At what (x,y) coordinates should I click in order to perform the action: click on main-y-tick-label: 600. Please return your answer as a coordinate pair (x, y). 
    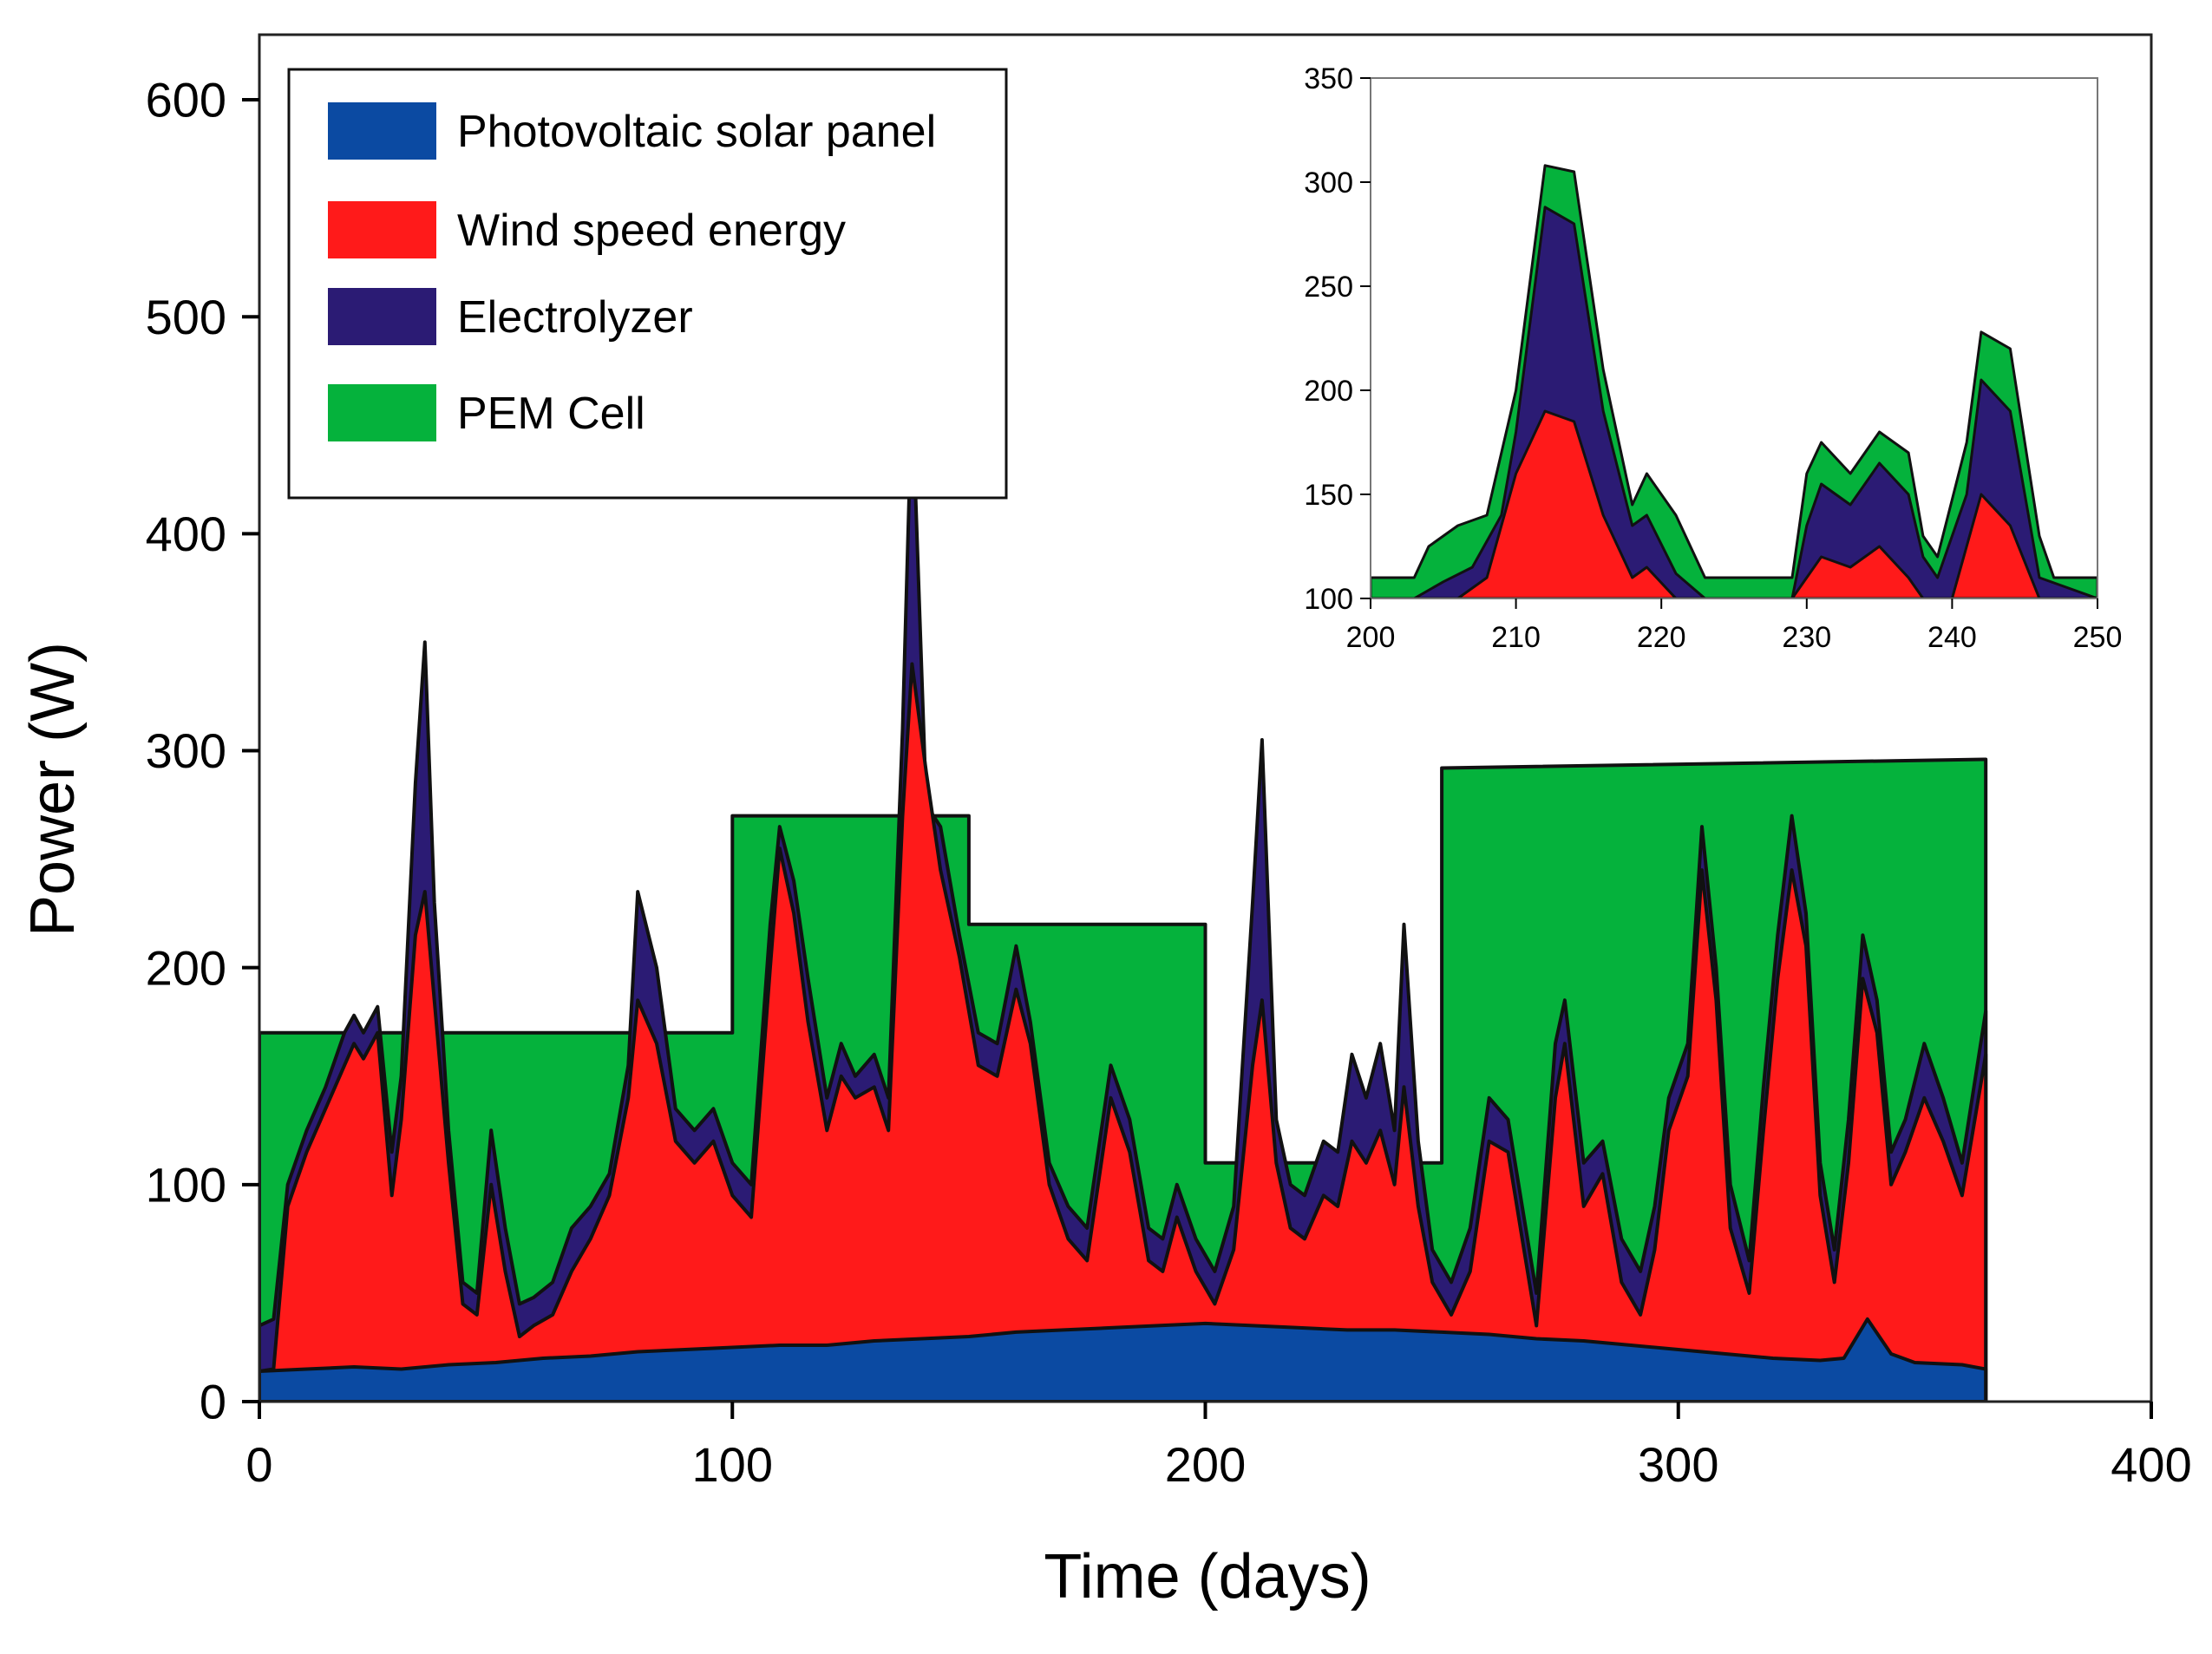
    Looking at the image, I should click on (186, 100).